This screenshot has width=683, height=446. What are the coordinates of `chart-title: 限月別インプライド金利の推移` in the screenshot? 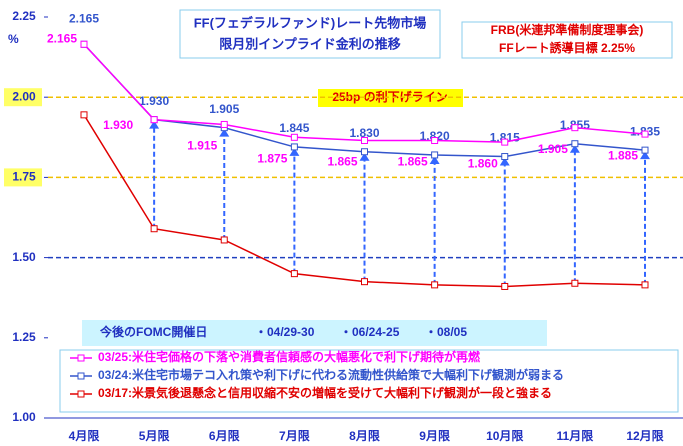 It's located at (310, 43).